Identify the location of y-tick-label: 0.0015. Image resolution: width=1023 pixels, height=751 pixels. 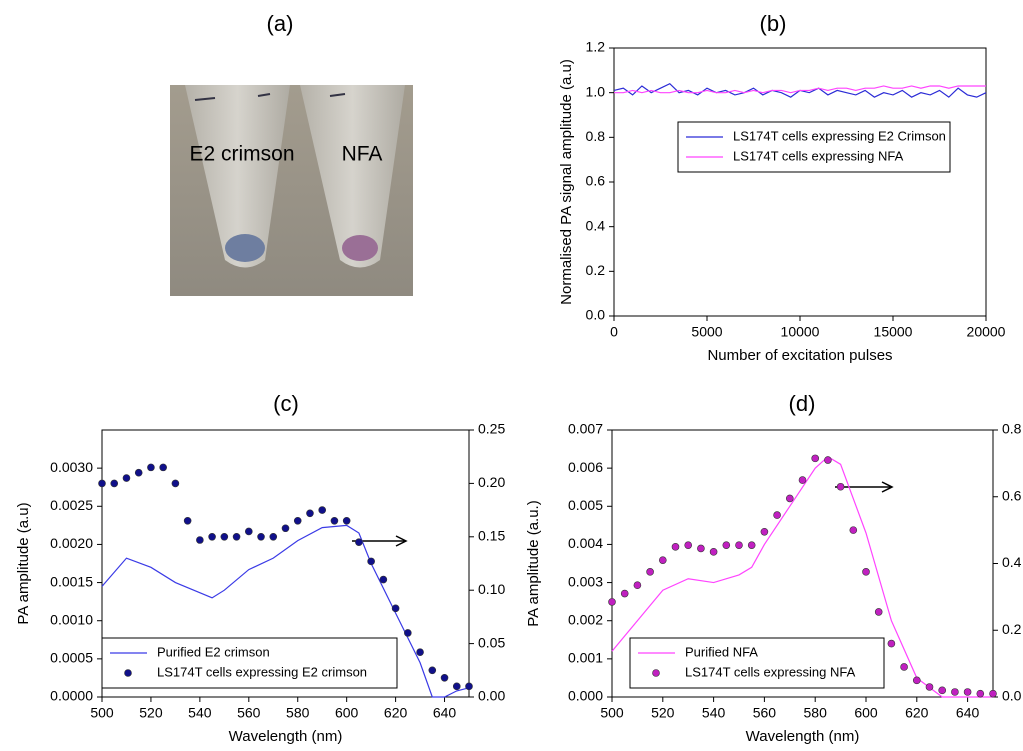
(71, 581).